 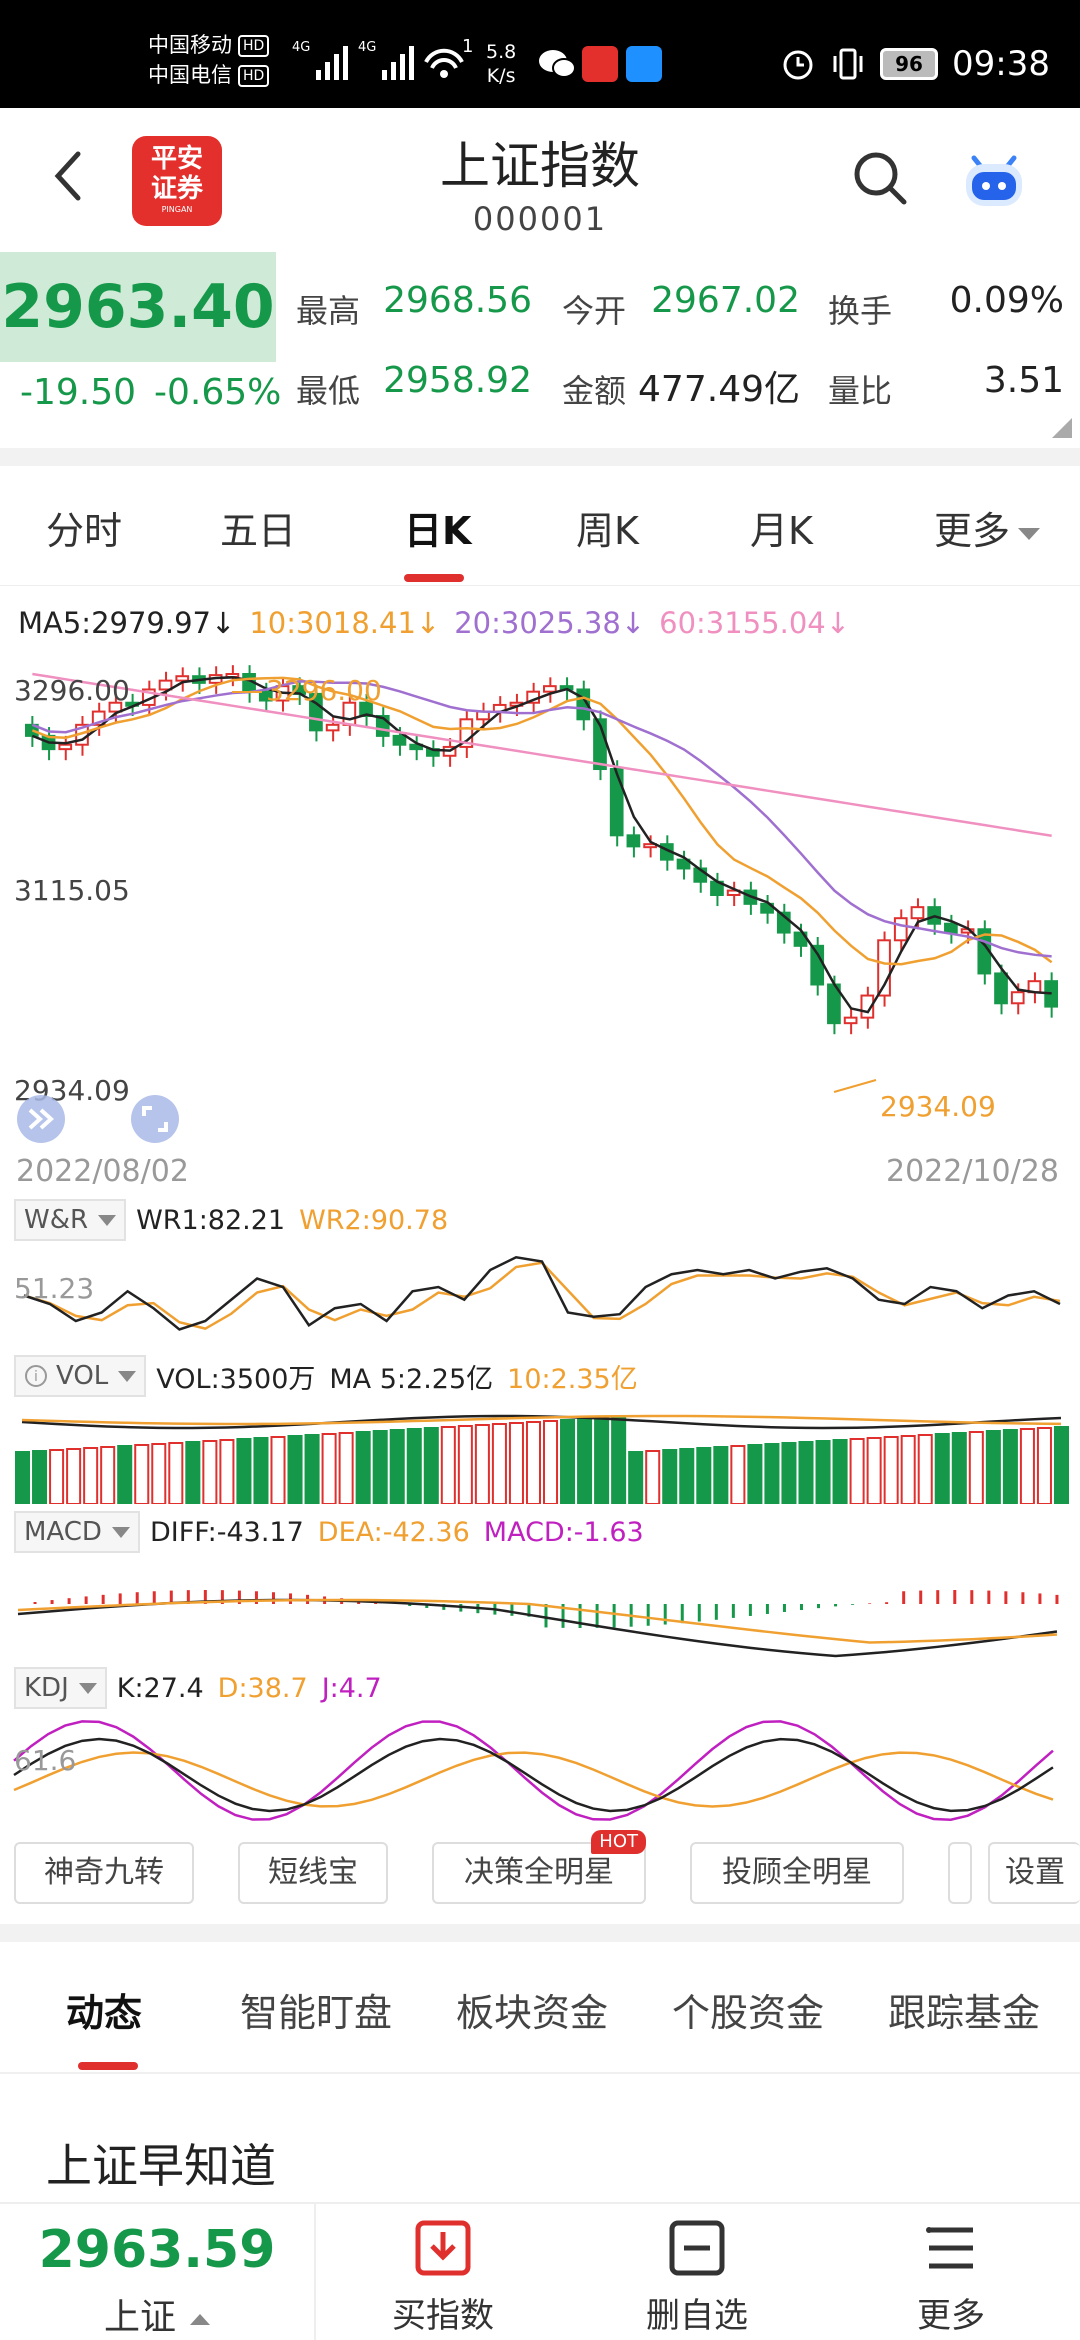 What do you see at coordinates (72, 890) in the screenshot?
I see `y-axis-mid: 3115.05` at bounding box center [72, 890].